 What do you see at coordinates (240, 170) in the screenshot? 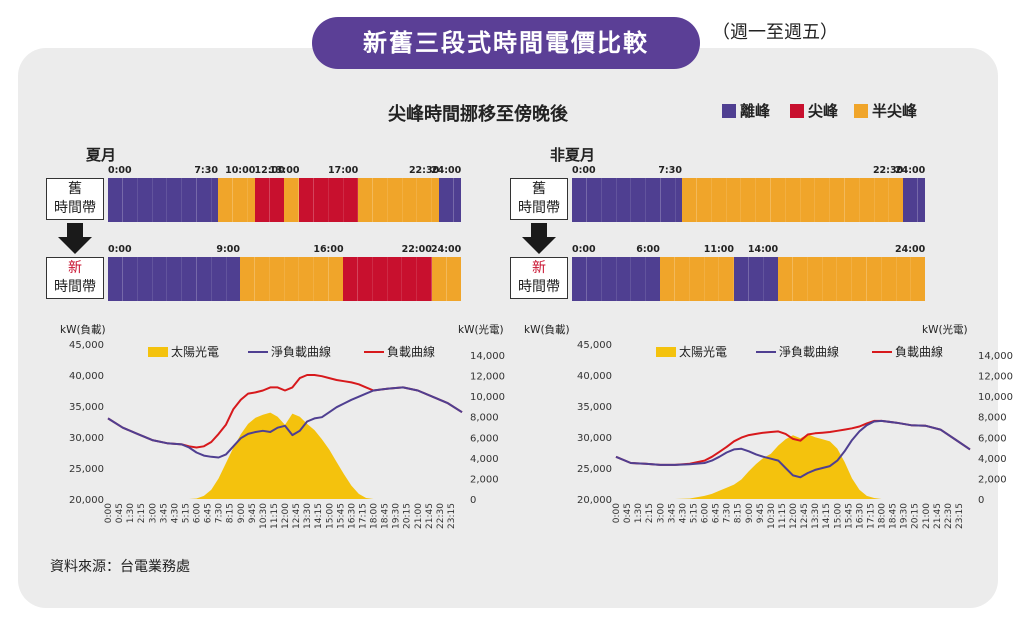
I see `time-tick-label: 10:00` at bounding box center [240, 170].